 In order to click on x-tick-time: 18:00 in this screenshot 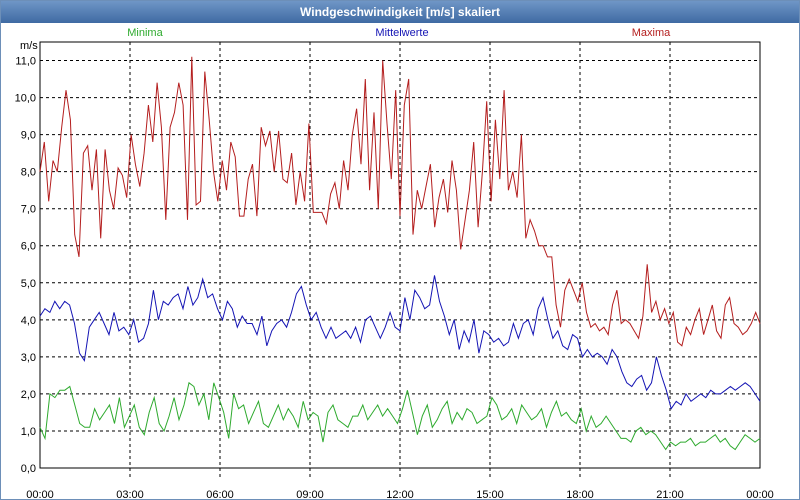, I will do `click(580, 494)`.